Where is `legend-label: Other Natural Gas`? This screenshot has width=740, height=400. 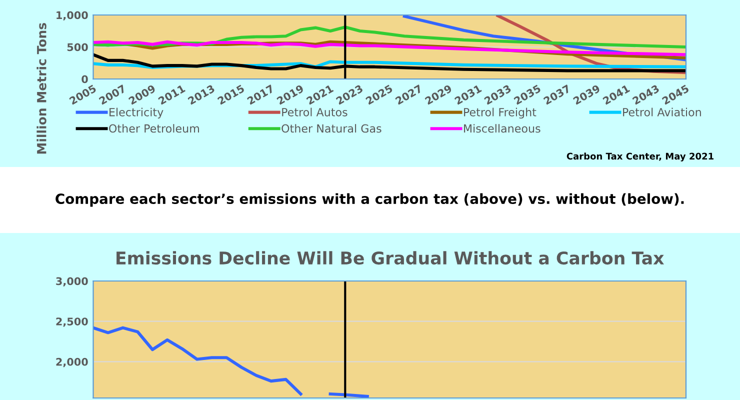
legend-label: Other Natural Gas is located at coordinates (332, 128).